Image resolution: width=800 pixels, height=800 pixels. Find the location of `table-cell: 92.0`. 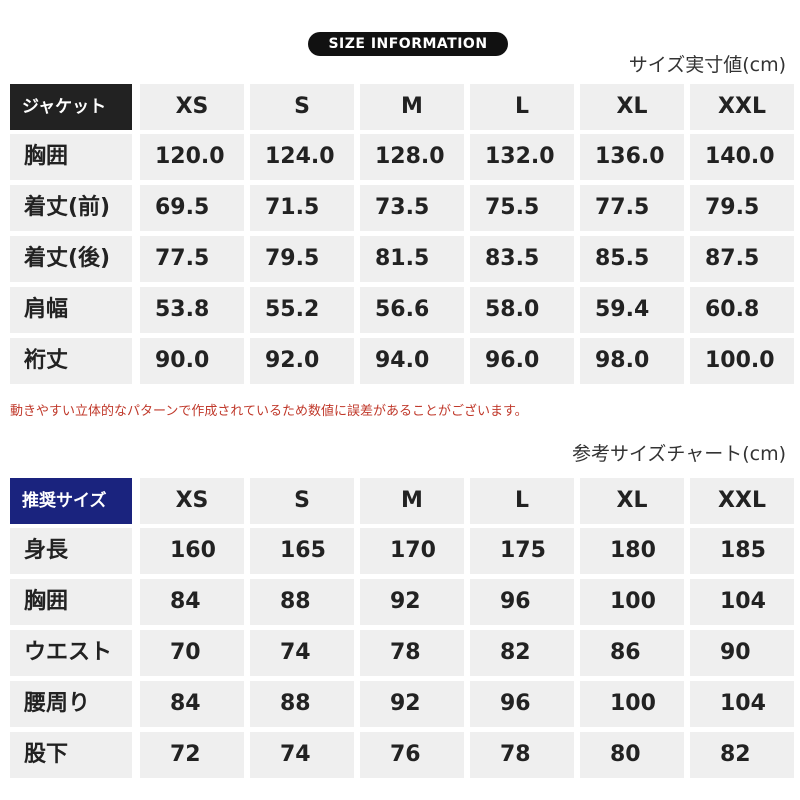

table-cell: 92.0 is located at coordinates (302, 361).